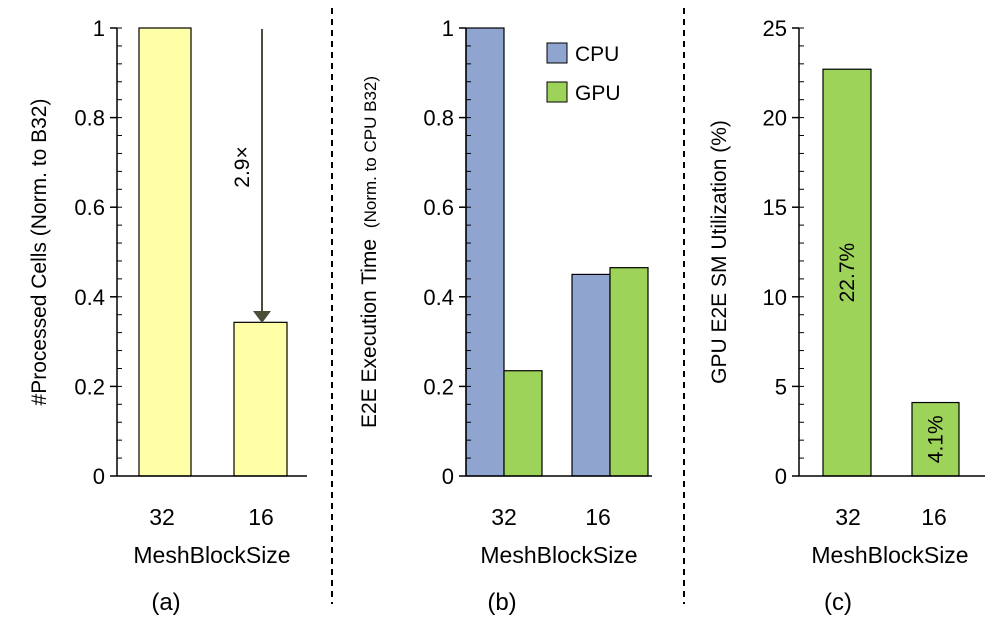 The height and width of the screenshot is (617, 997). What do you see at coordinates (99, 28) in the screenshot?
I see `panel-a-ytick-label: 1` at bounding box center [99, 28].